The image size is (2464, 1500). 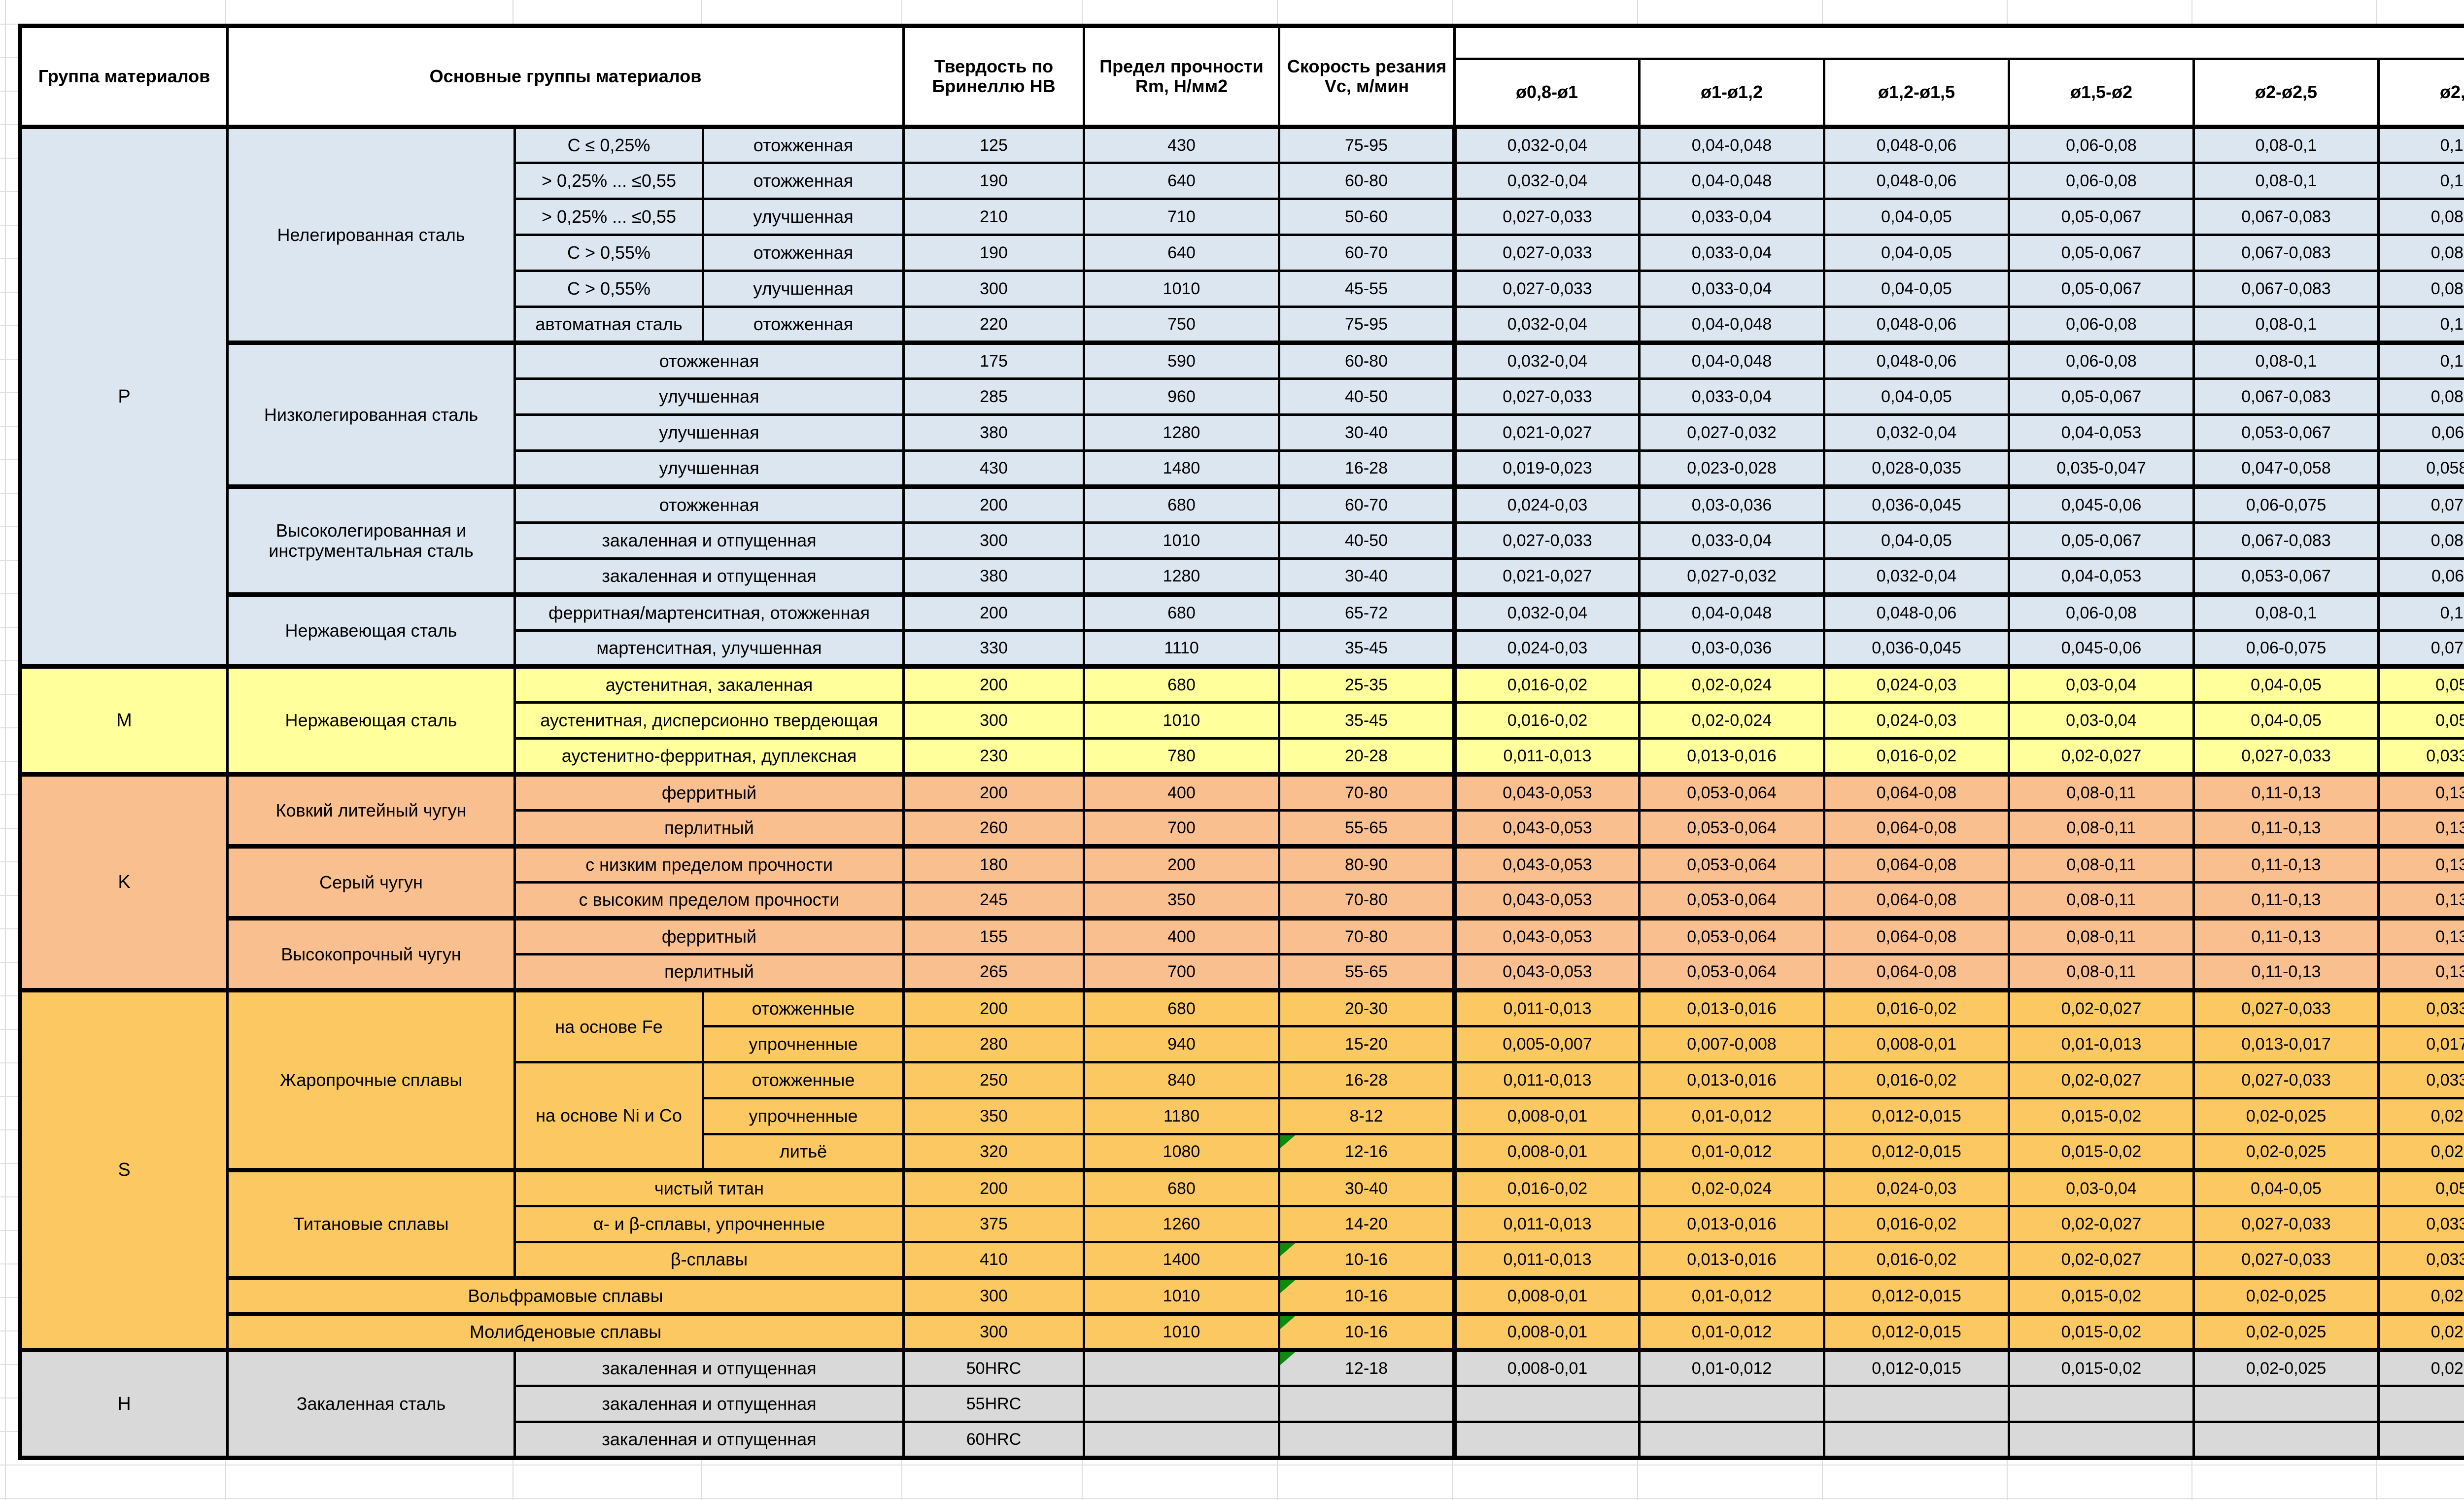 What do you see at coordinates (1181, 76) in the screenshot?
I see `header-strength-rm: Предел прочности Rm, Н/мм2` at bounding box center [1181, 76].